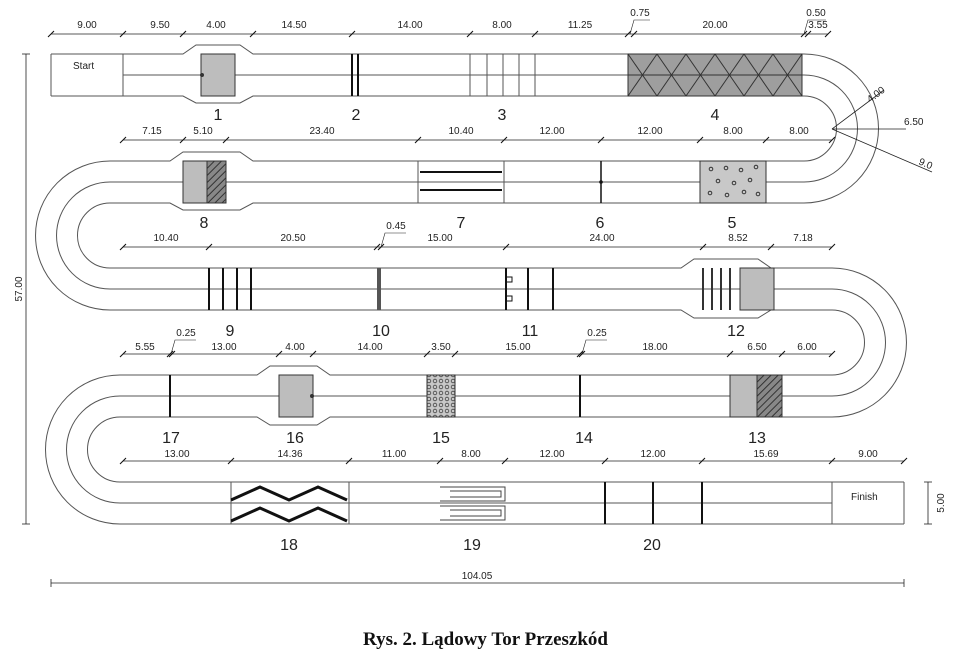 The height and width of the screenshot is (669, 971). What do you see at coordinates (203, 131) in the screenshot?
I see `dim-r2-1: 5.10` at bounding box center [203, 131].